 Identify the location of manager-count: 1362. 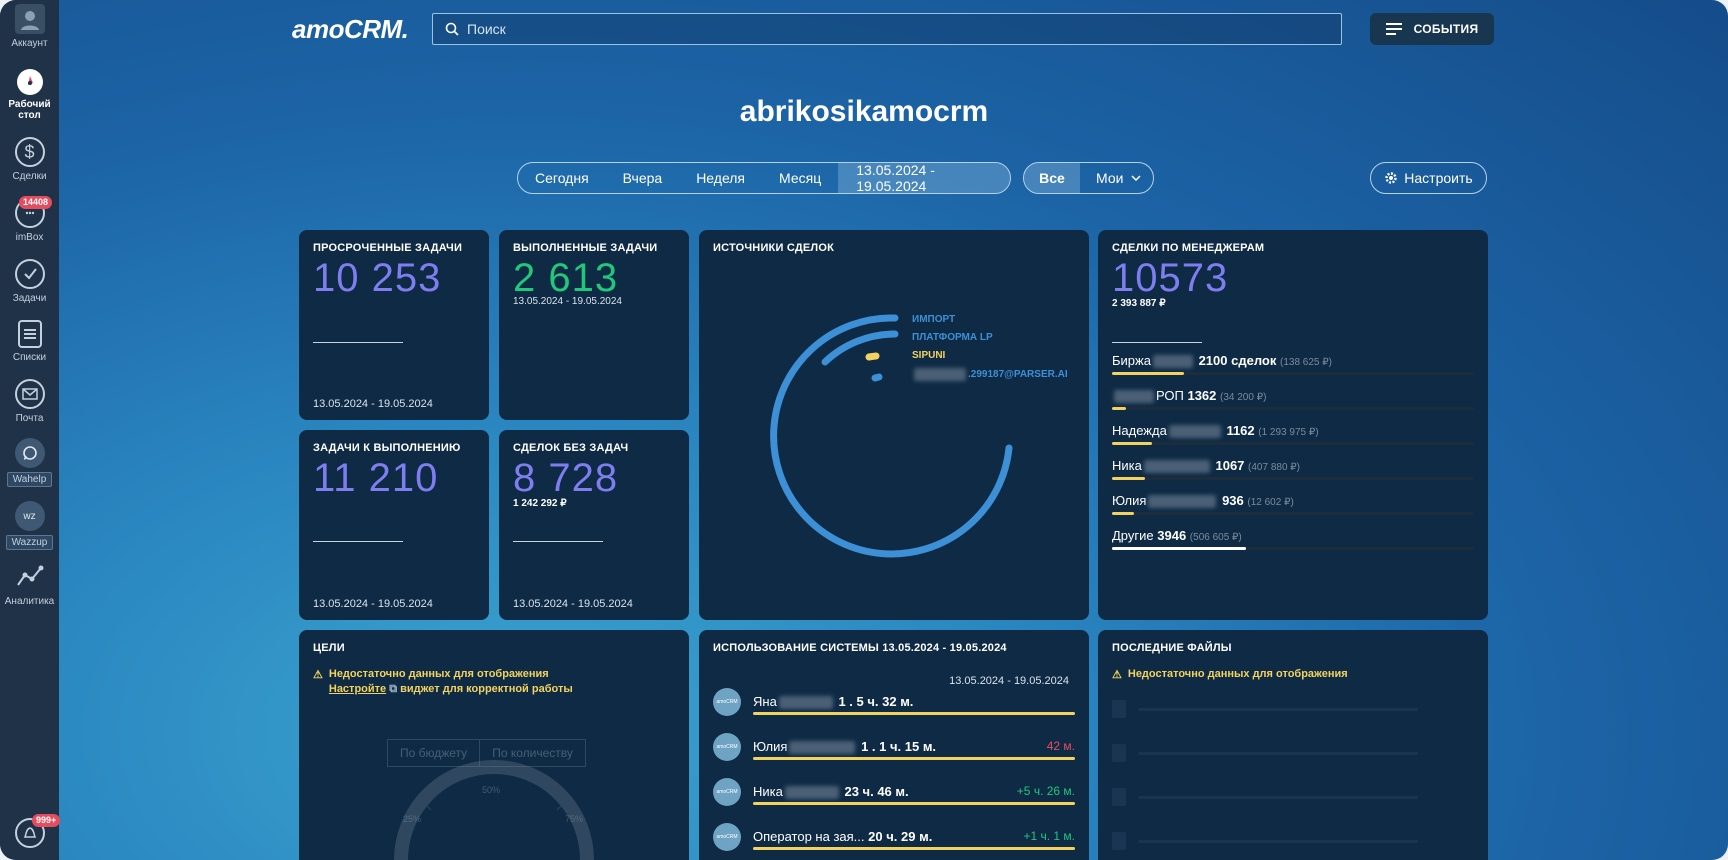
(1202, 395).